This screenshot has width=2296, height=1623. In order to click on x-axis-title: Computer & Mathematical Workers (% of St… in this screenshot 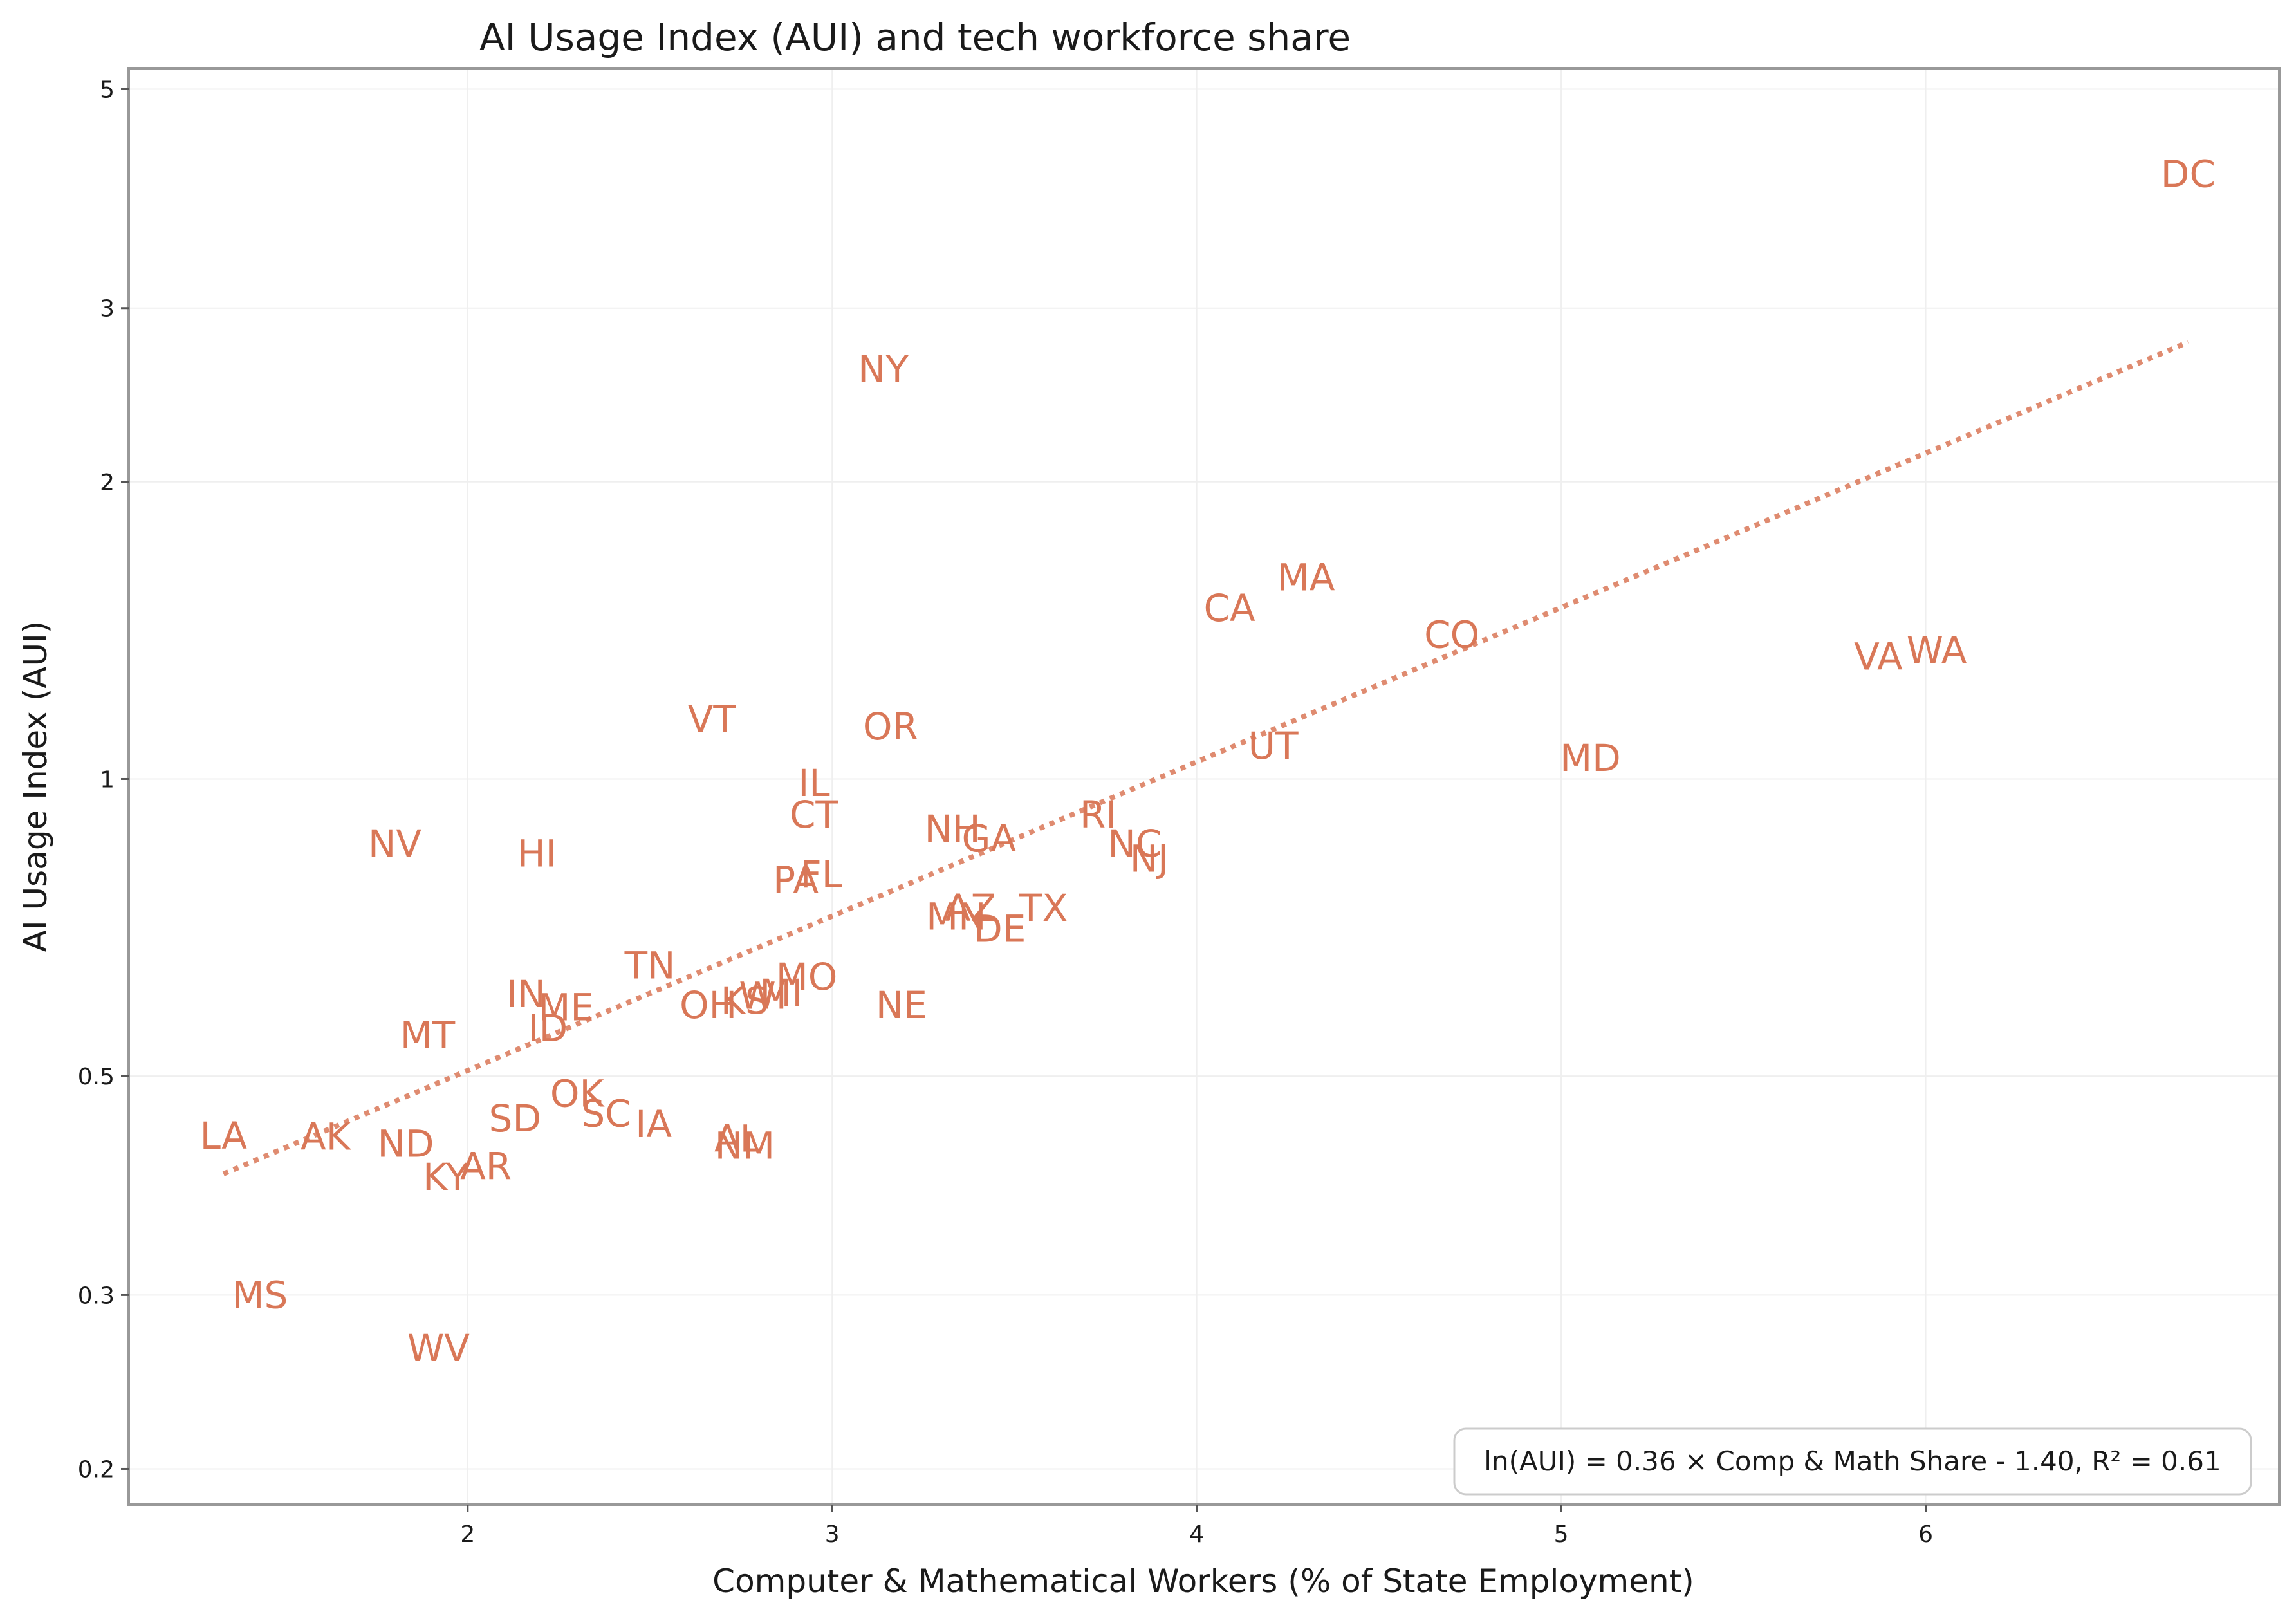, I will do `click(1203, 1582)`.